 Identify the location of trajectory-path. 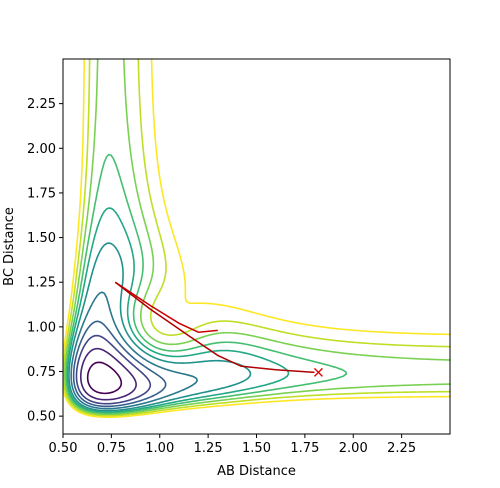
(166, 307).